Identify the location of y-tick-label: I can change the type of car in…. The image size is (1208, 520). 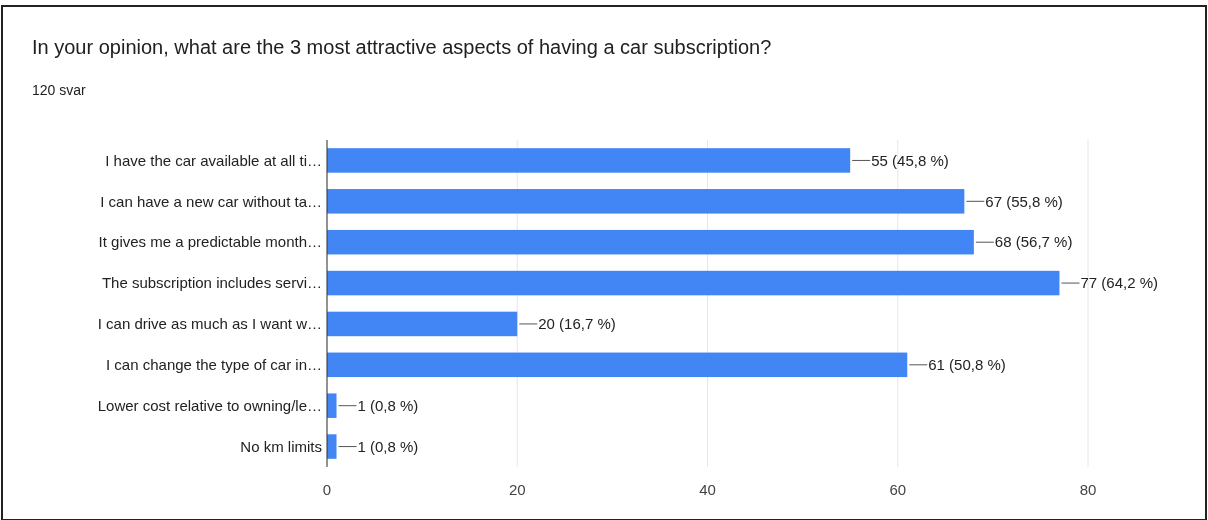
(214, 365).